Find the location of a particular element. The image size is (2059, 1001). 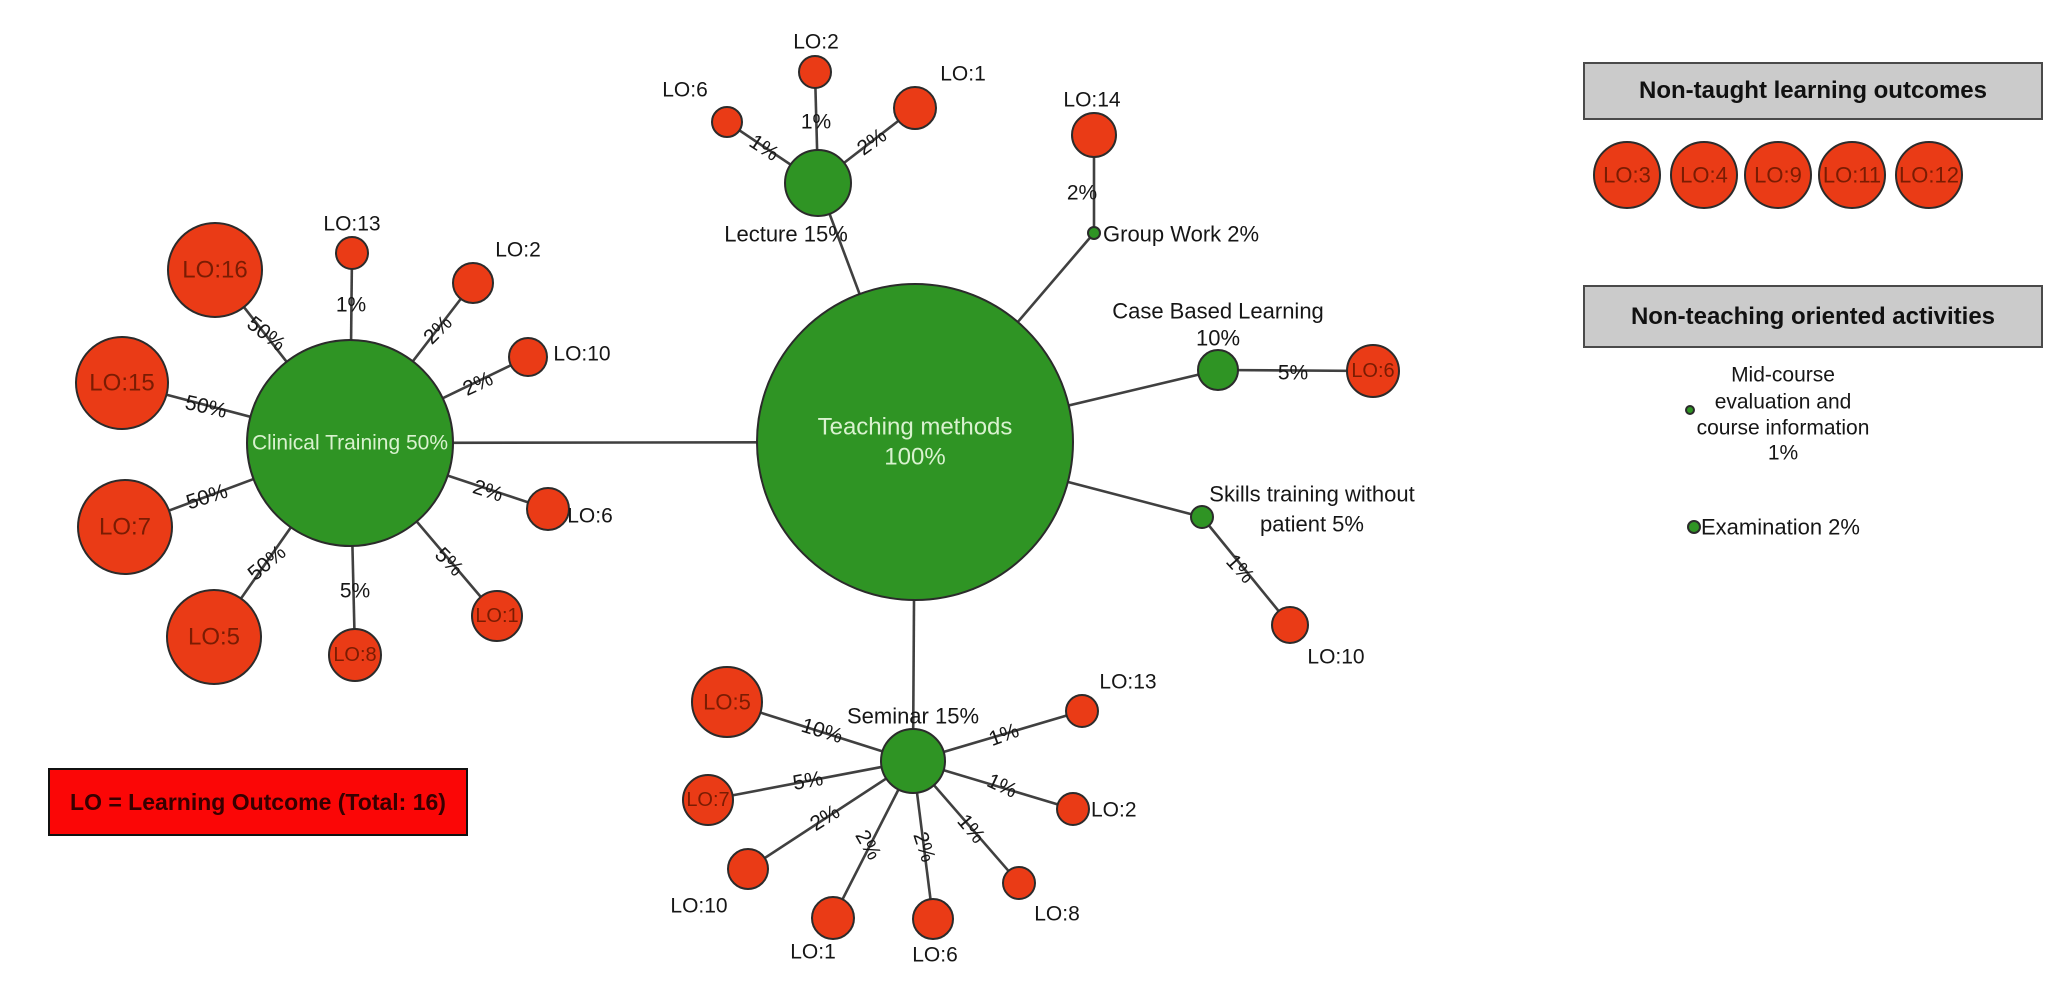

label-examination: Examination 2% is located at coordinates (1780, 527).